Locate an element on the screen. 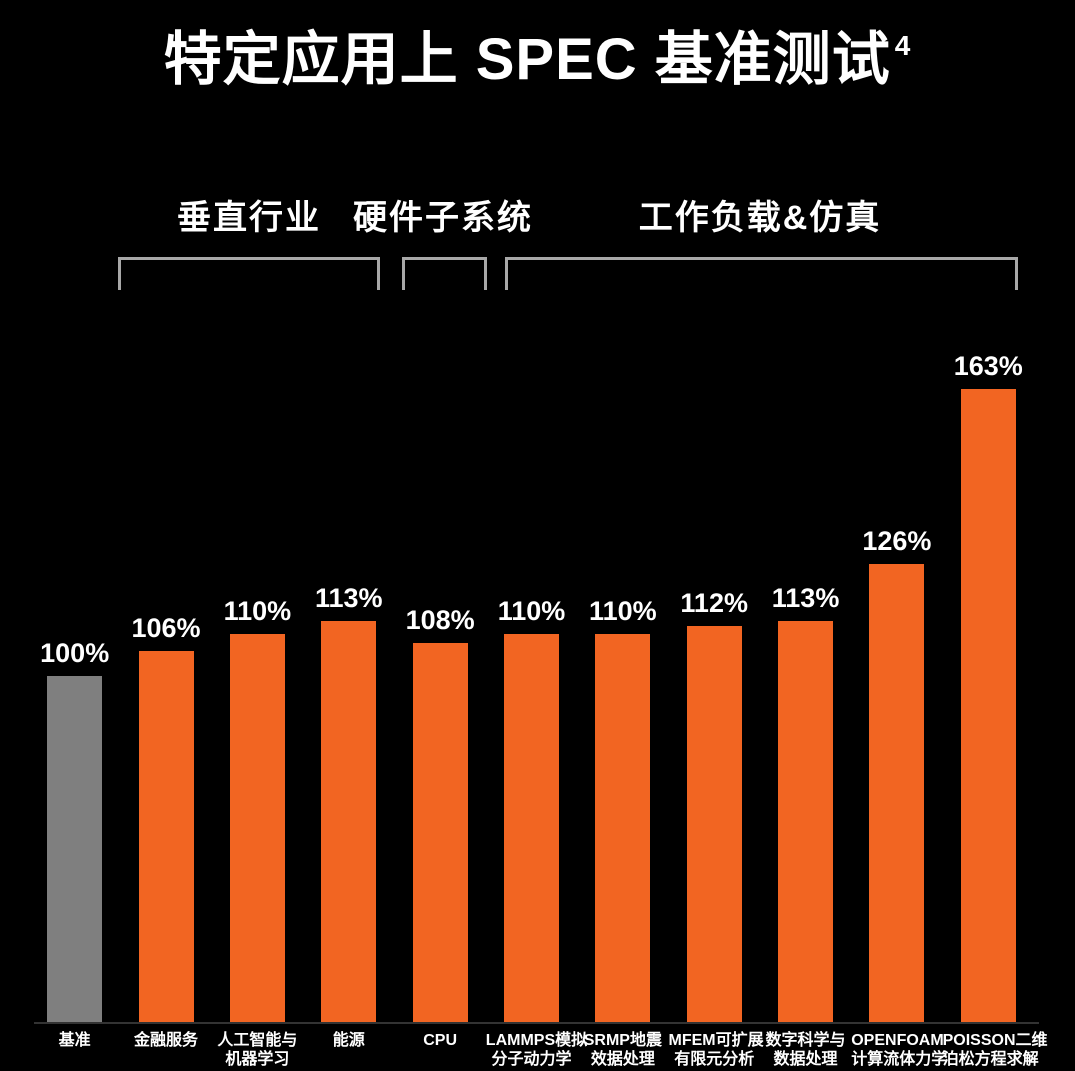 This screenshot has height=1071, width=1075. bar-column: 112% is located at coordinates (714, 681).